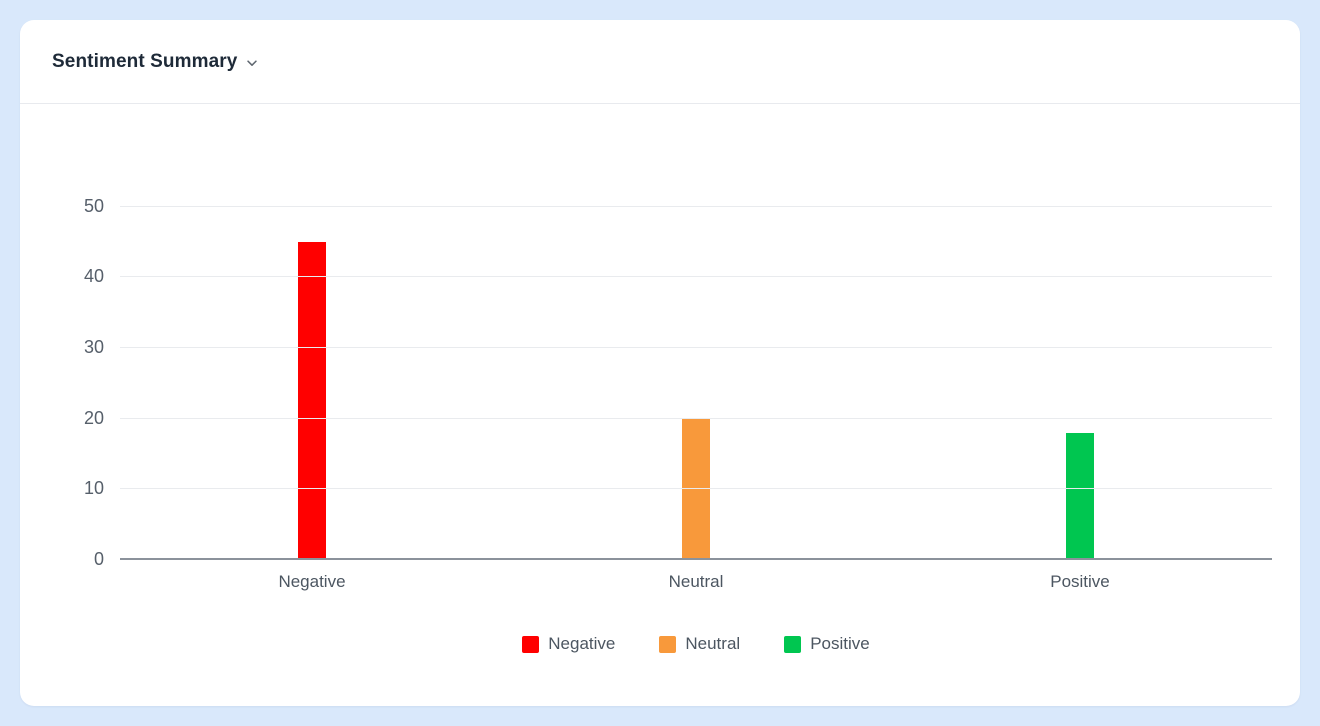 Image resolution: width=1320 pixels, height=726 pixels. What do you see at coordinates (678, 347) in the screenshot?
I see `gridline: 30` at bounding box center [678, 347].